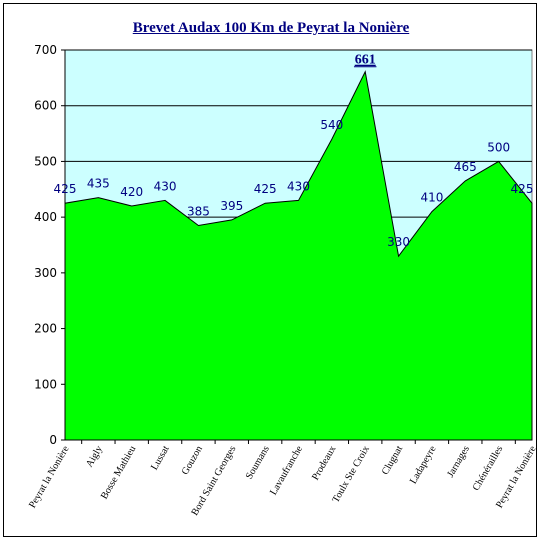 This screenshot has height=542, width=542. What do you see at coordinates (45, 106) in the screenshot?
I see `y-tick-label: 600` at bounding box center [45, 106].